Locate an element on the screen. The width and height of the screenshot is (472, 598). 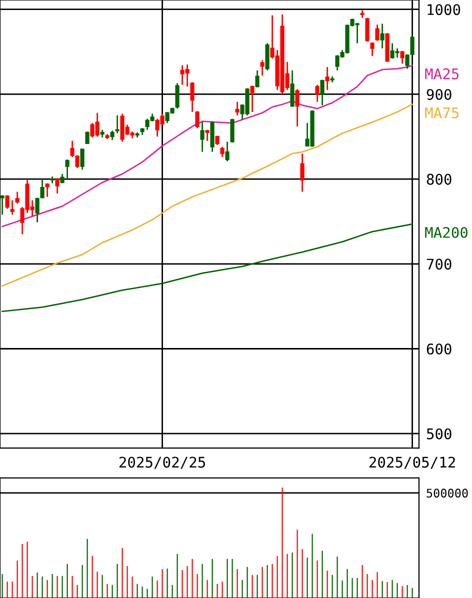
series-label: MA200 is located at coordinates (446, 232).